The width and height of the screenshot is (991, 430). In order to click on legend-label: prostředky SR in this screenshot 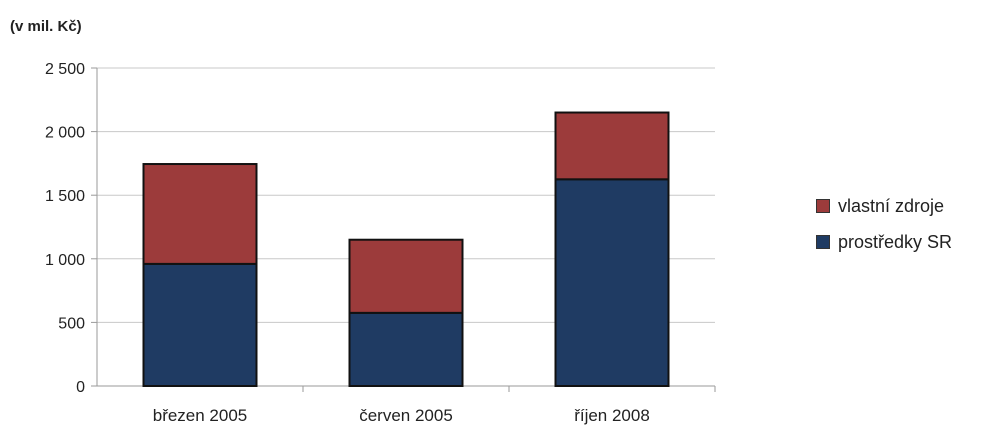, I will do `click(895, 241)`.